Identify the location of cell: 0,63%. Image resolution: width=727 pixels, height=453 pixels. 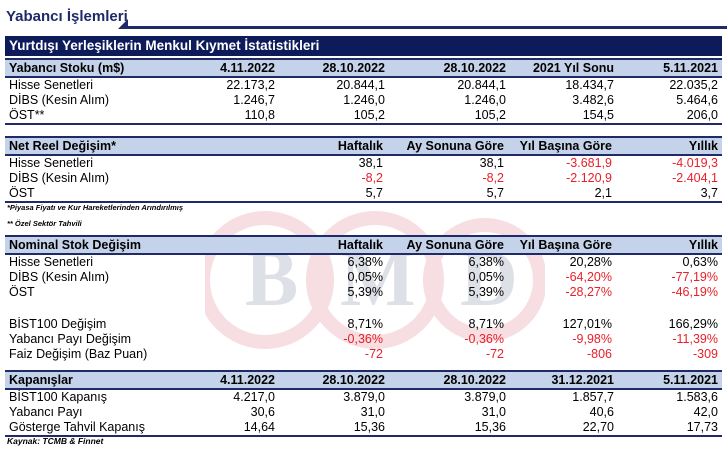
(700, 262).